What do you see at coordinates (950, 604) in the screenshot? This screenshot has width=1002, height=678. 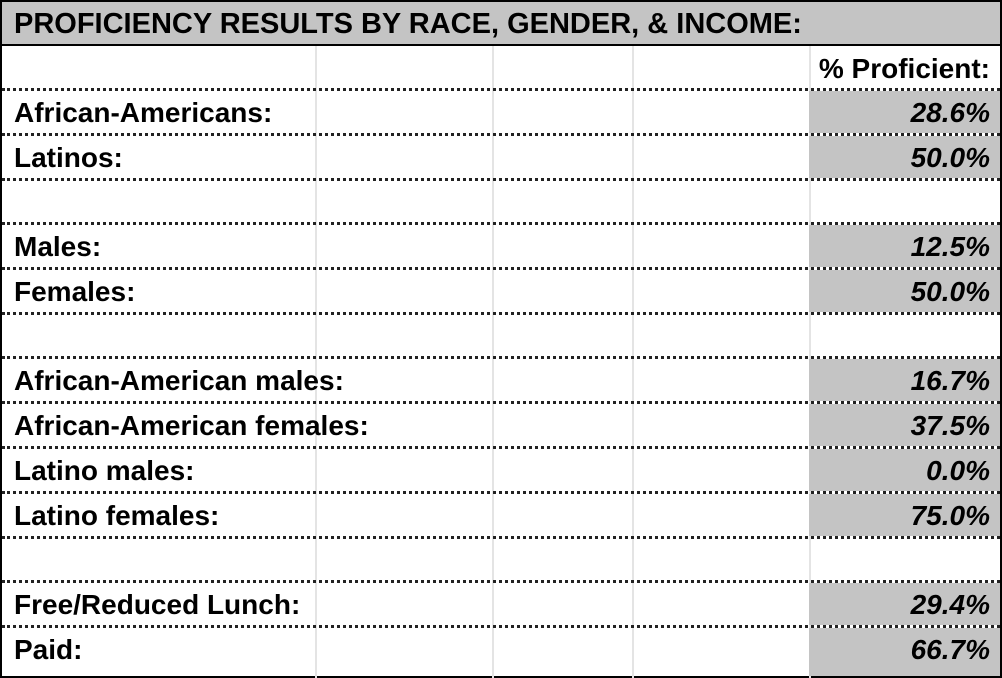 I see `row-value: 29.4%` at bounding box center [950, 604].